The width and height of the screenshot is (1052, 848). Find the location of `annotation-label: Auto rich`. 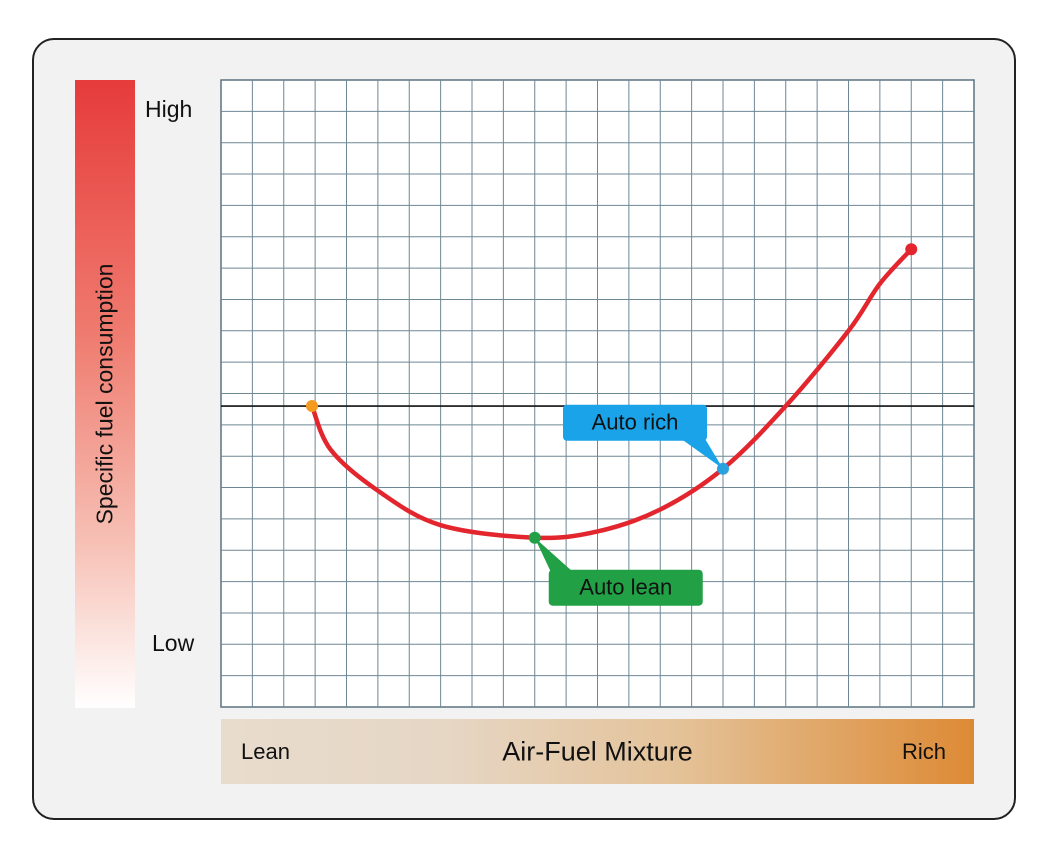

annotation-label: Auto rich is located at coordinates (635, 422).